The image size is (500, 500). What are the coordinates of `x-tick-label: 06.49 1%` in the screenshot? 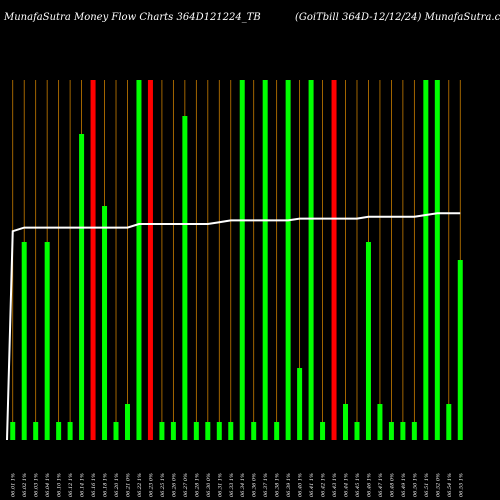 It's located at (404, 485).